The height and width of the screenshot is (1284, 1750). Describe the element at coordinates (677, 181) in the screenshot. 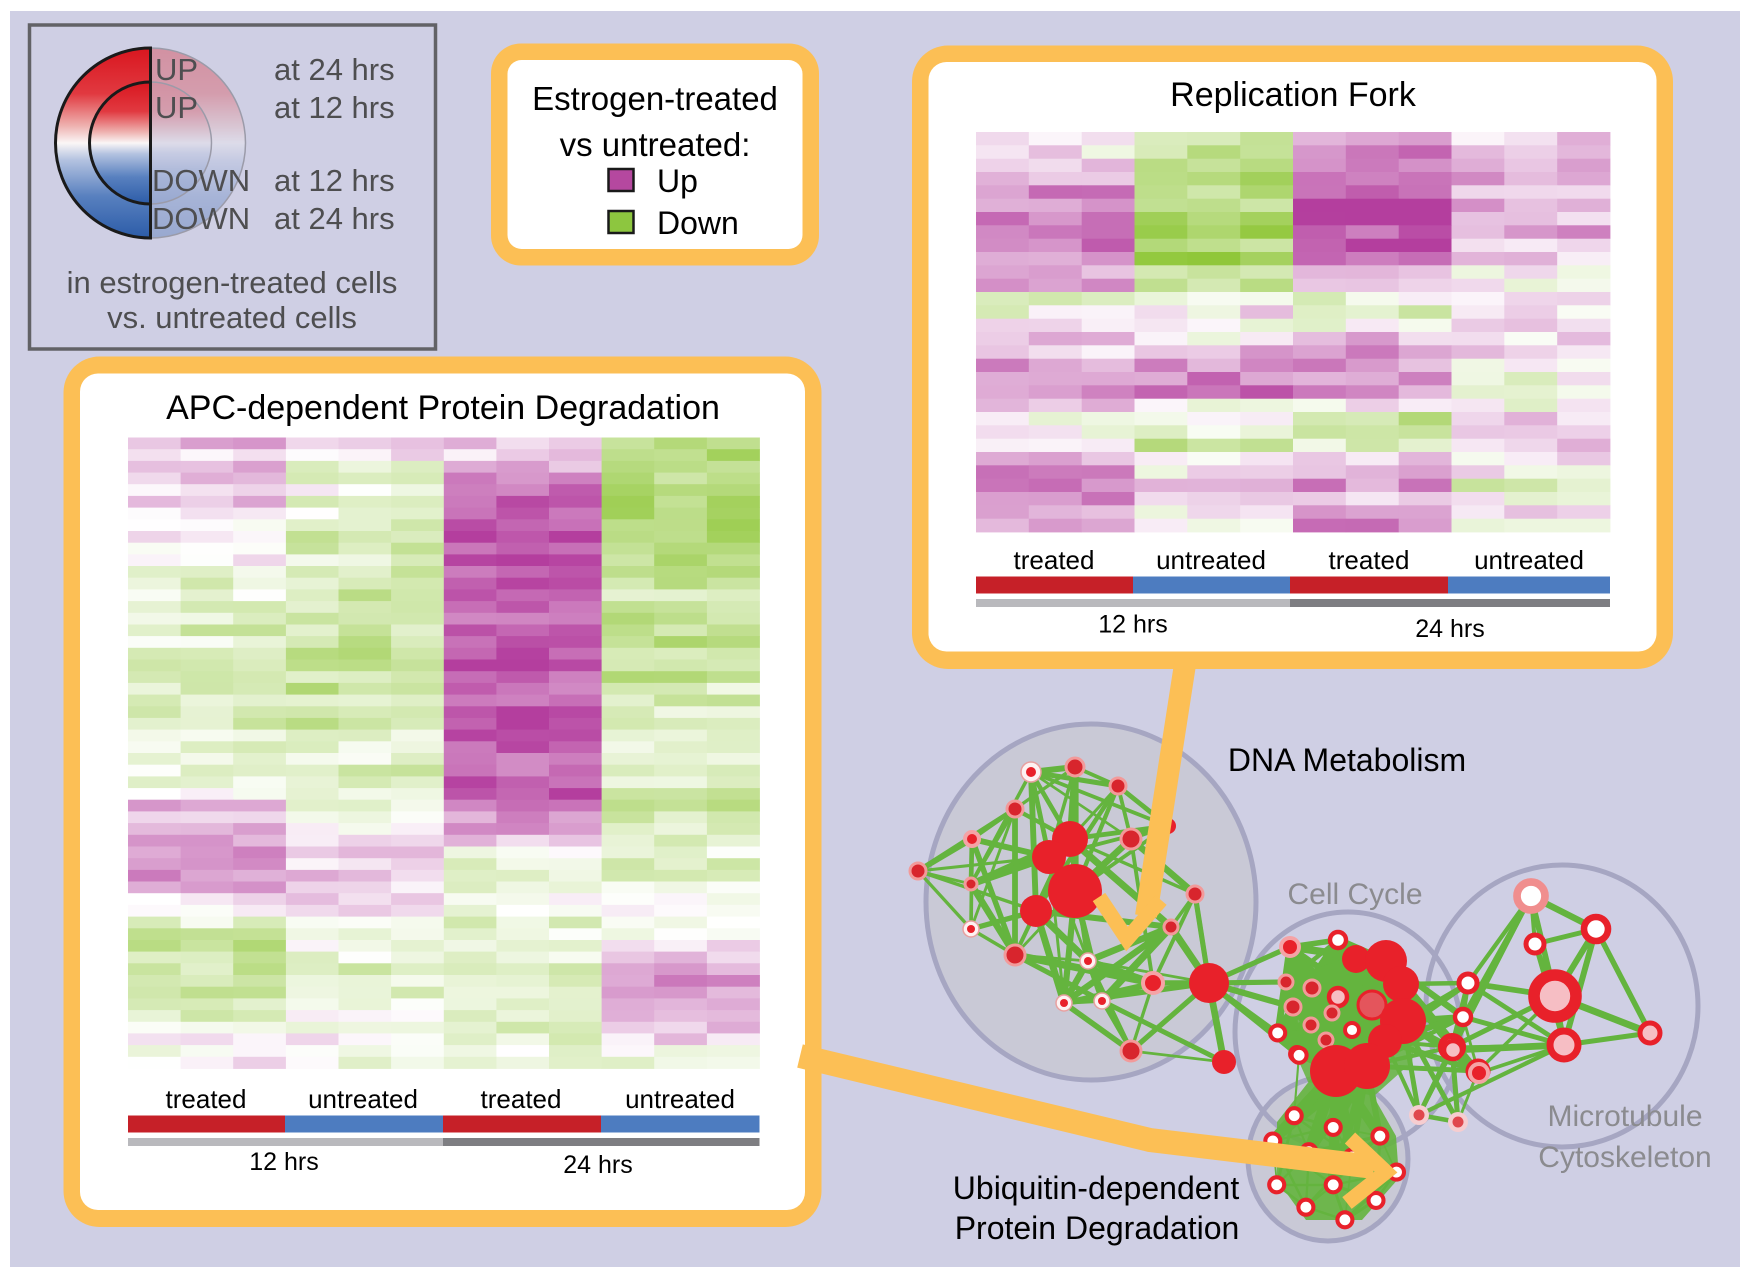

I see `svg-text: Up` at that location.